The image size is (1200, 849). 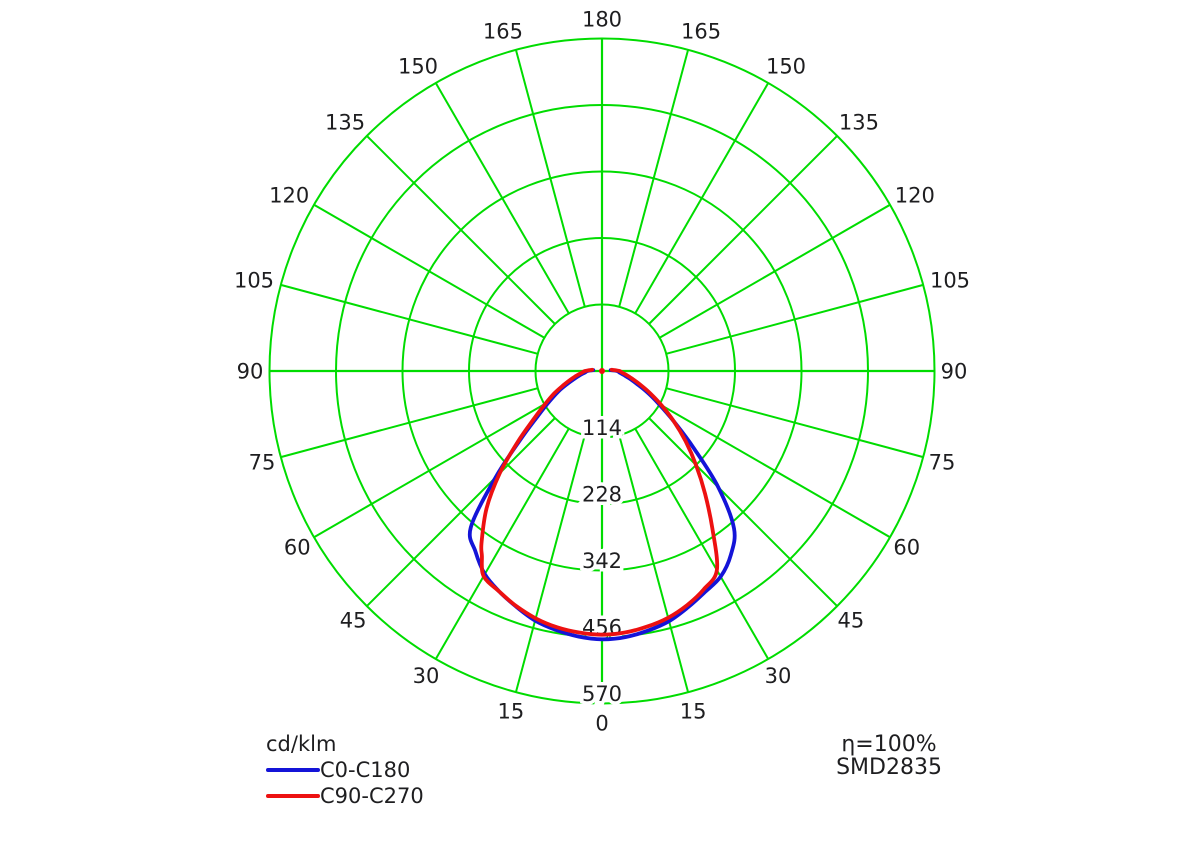 What do you see at coordinates (602, 19) in the screenshot?
I see `angle-label-180: 180` at bounding box center [602, 19].